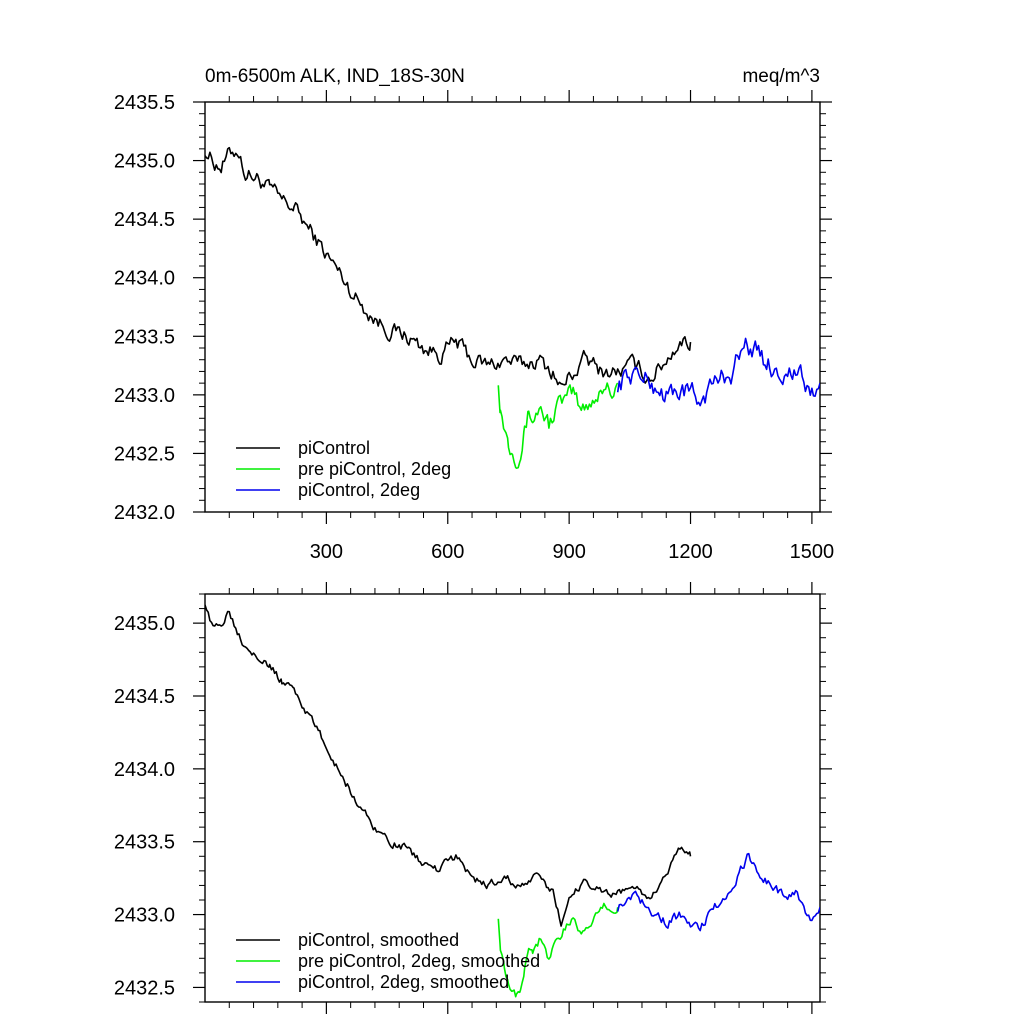 Image resolution: width=1024 pixels, height=1024 pixels. I want to click on legend-label-0: piControl, so click(334, 448).